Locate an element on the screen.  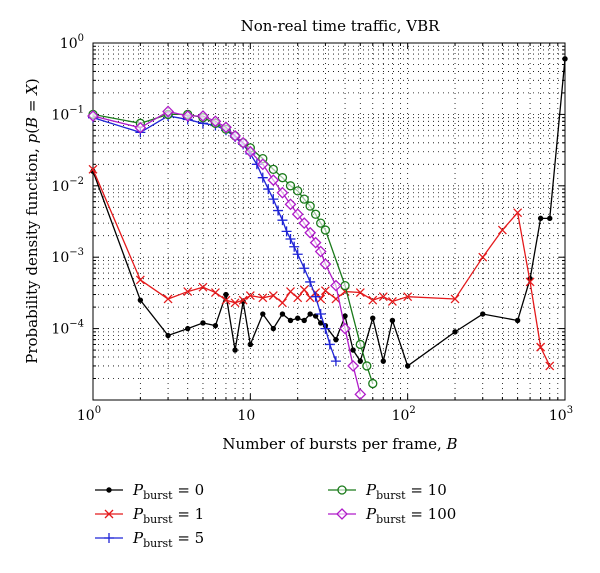
x-tick-label: 10 is located at coordinates (246, 416).